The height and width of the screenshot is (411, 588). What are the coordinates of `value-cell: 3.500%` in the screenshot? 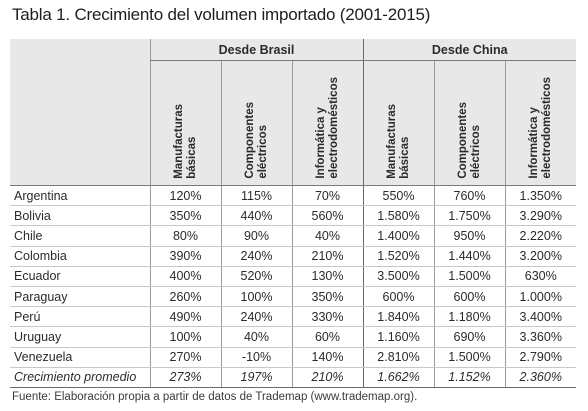 It's located at (398, 276).